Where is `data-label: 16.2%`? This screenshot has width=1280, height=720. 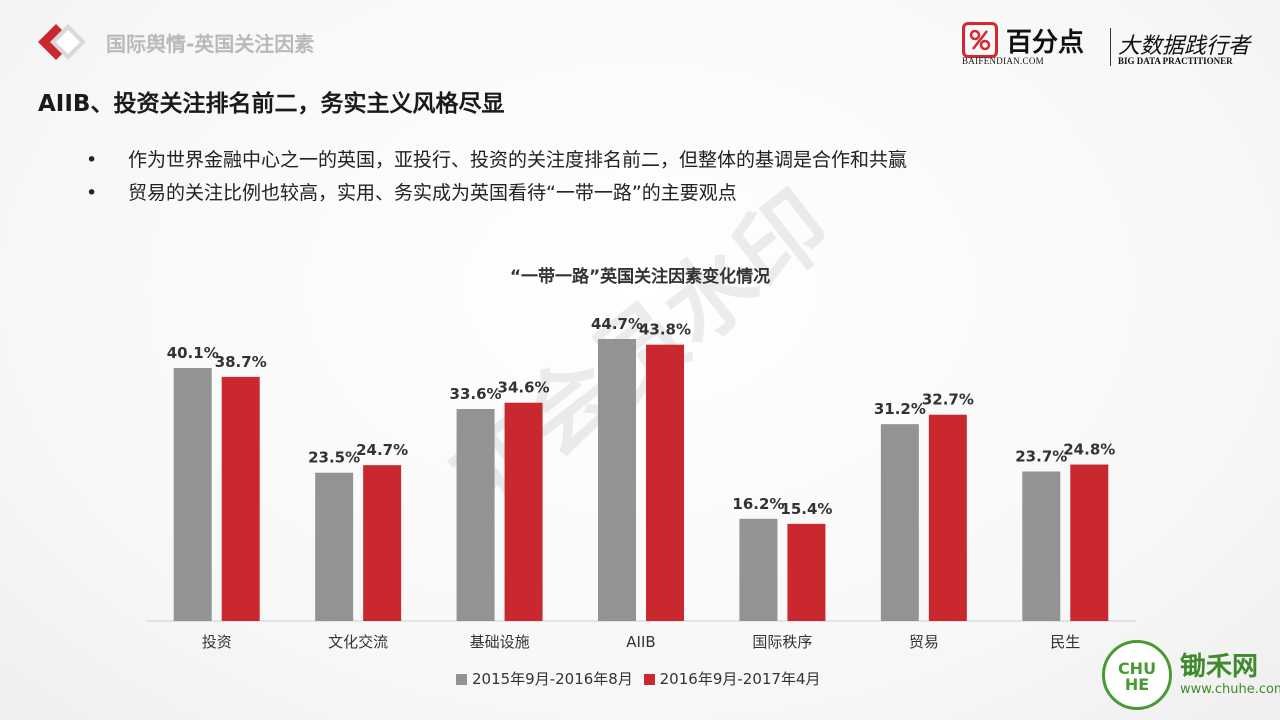 data-label: 16.2% is located at coordinates (758, 504).